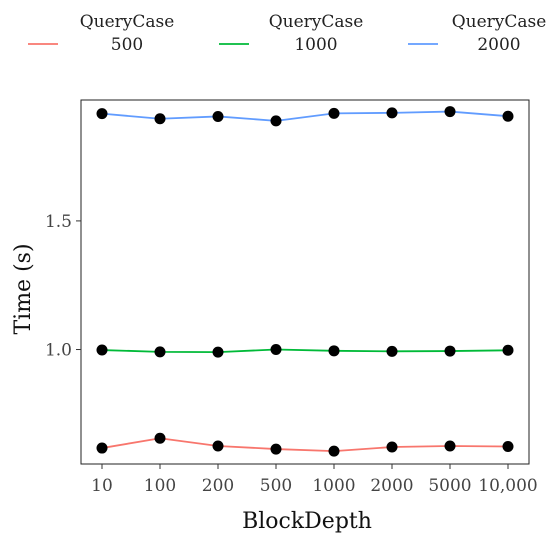 This screenshot has height=543, width=550. Describe the element at coordinates (23, 288) in the screenshot. I see `y-axis-title: Time (s)` at that location.